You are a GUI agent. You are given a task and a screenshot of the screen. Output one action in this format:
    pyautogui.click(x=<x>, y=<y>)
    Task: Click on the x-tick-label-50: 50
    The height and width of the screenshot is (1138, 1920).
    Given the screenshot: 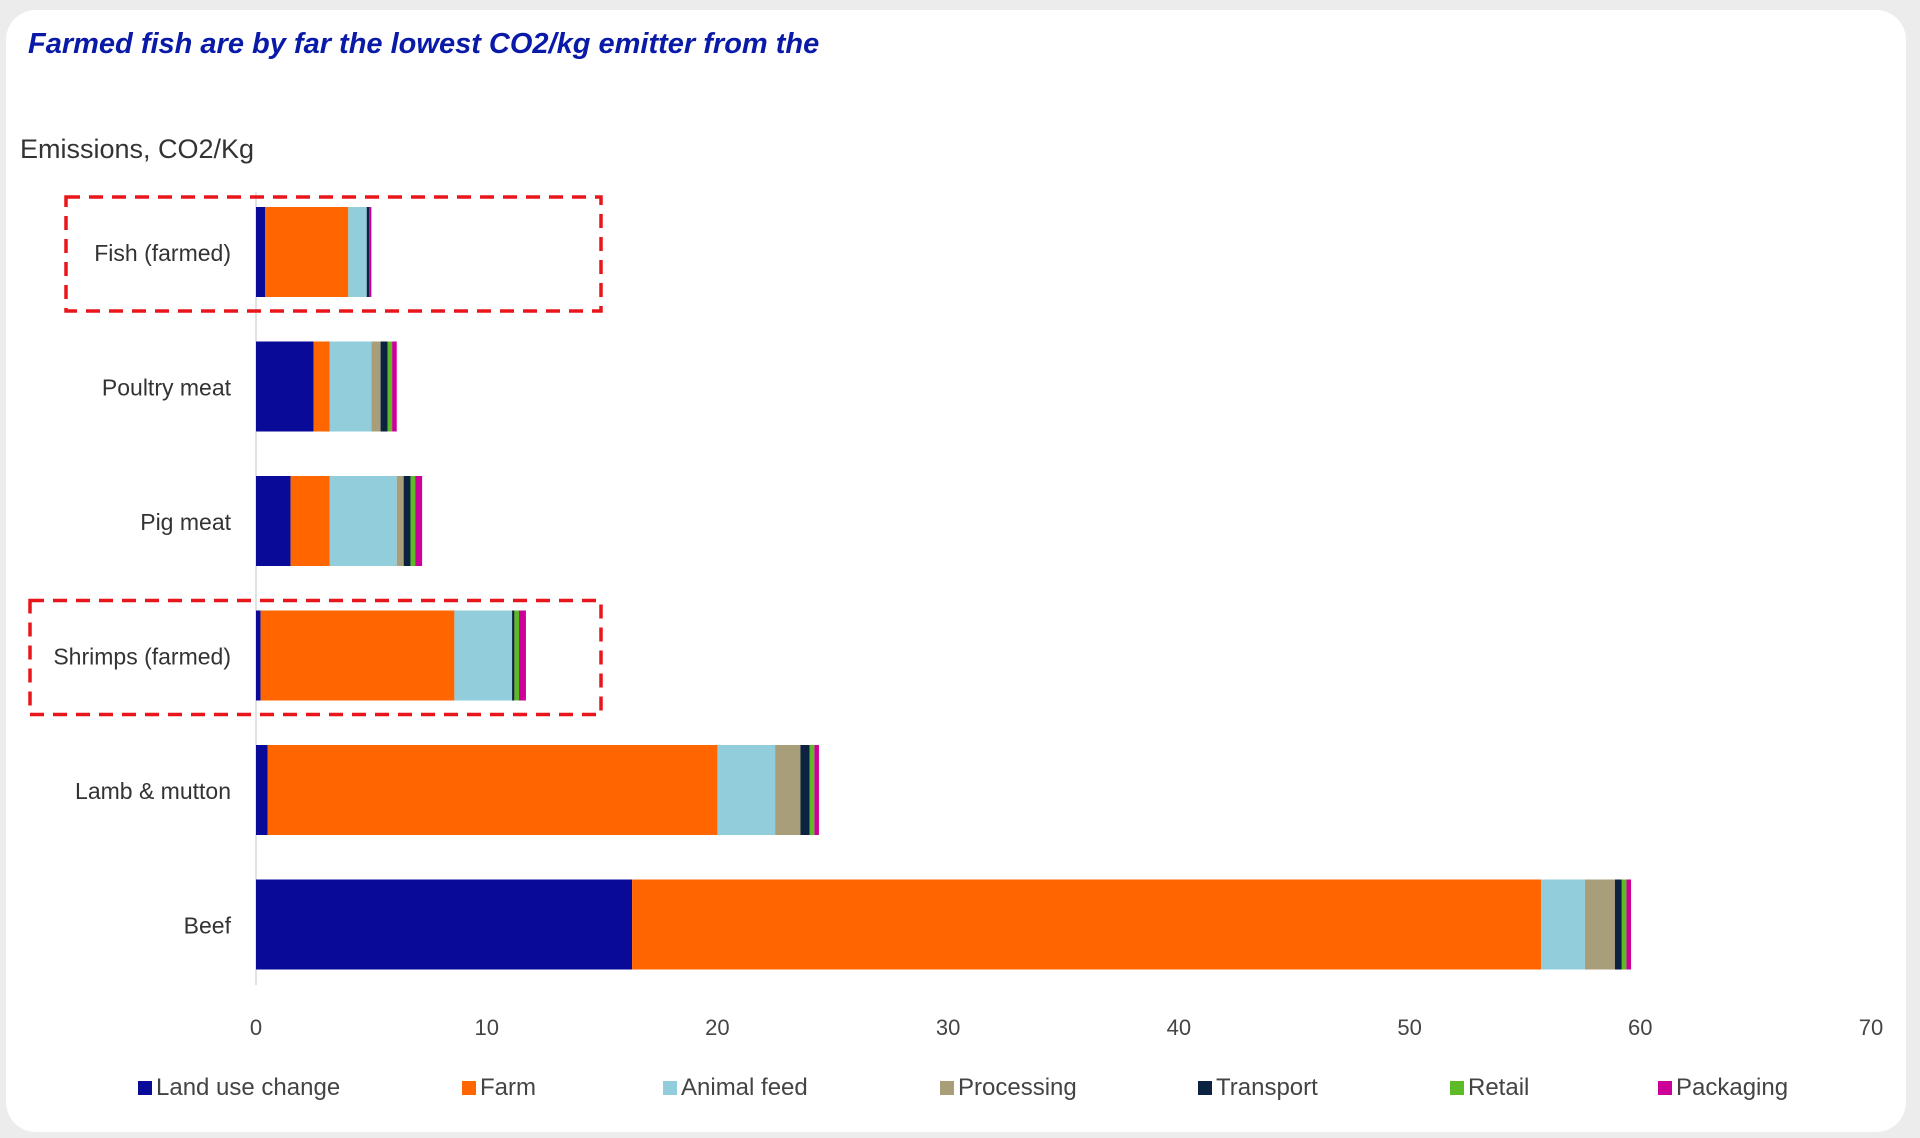 What is the action you would take?
    pyautogui.click(x=1409, y=1027)
    